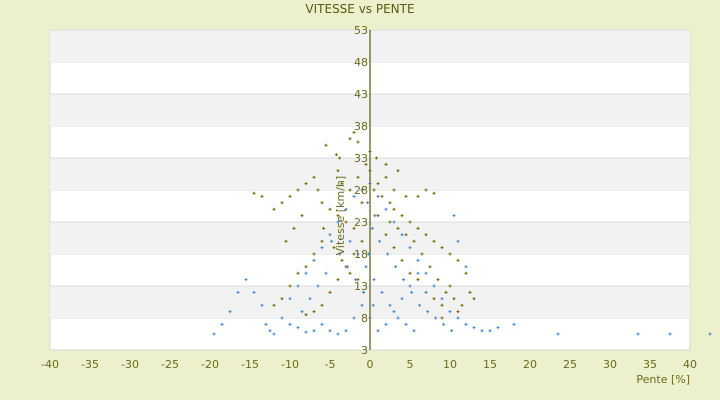  I want to click on x-tick-label: -40, so click(50, 364).